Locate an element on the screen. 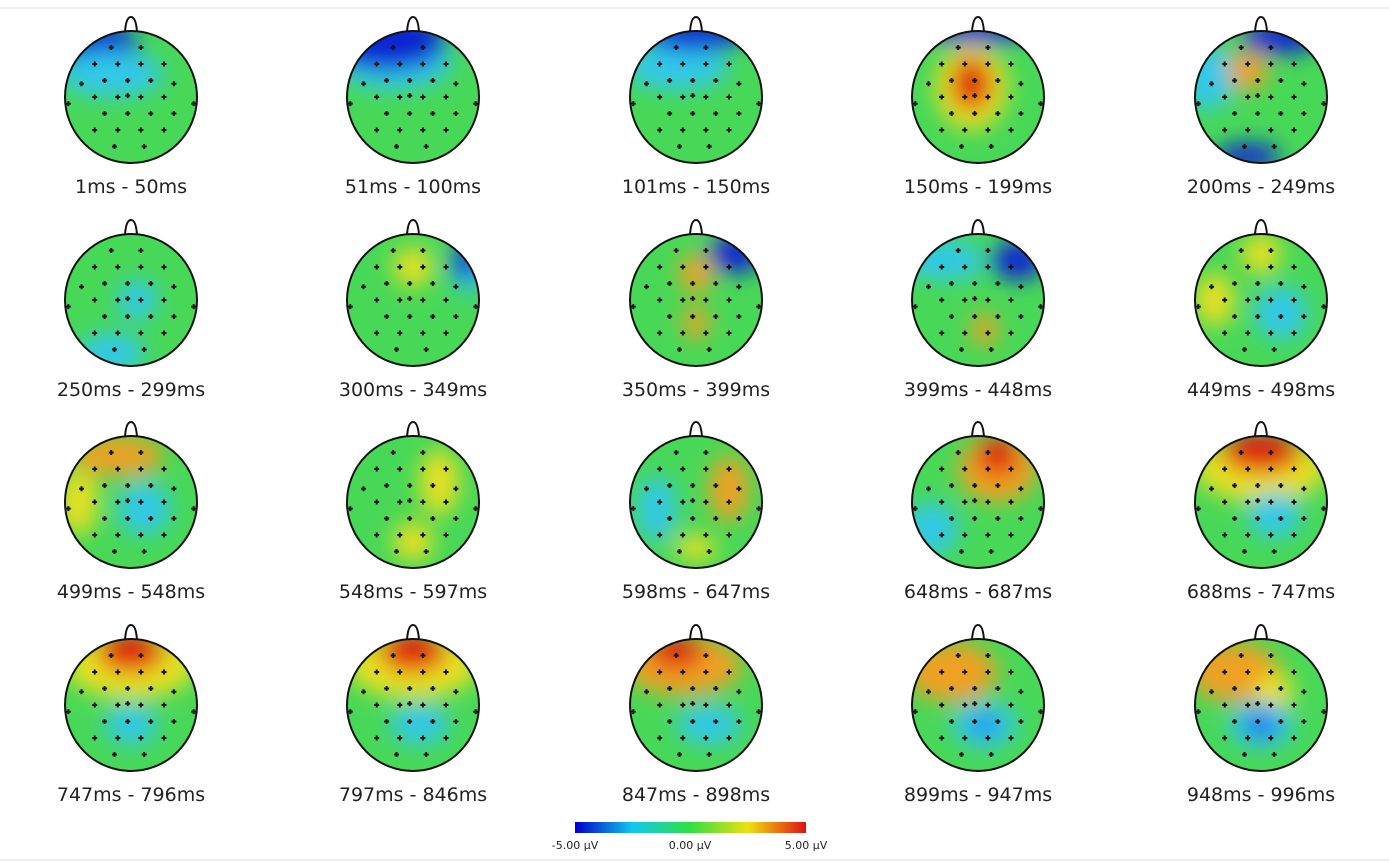  colorbar-mid: 0.00 µV is located at coordinates (690, 845).